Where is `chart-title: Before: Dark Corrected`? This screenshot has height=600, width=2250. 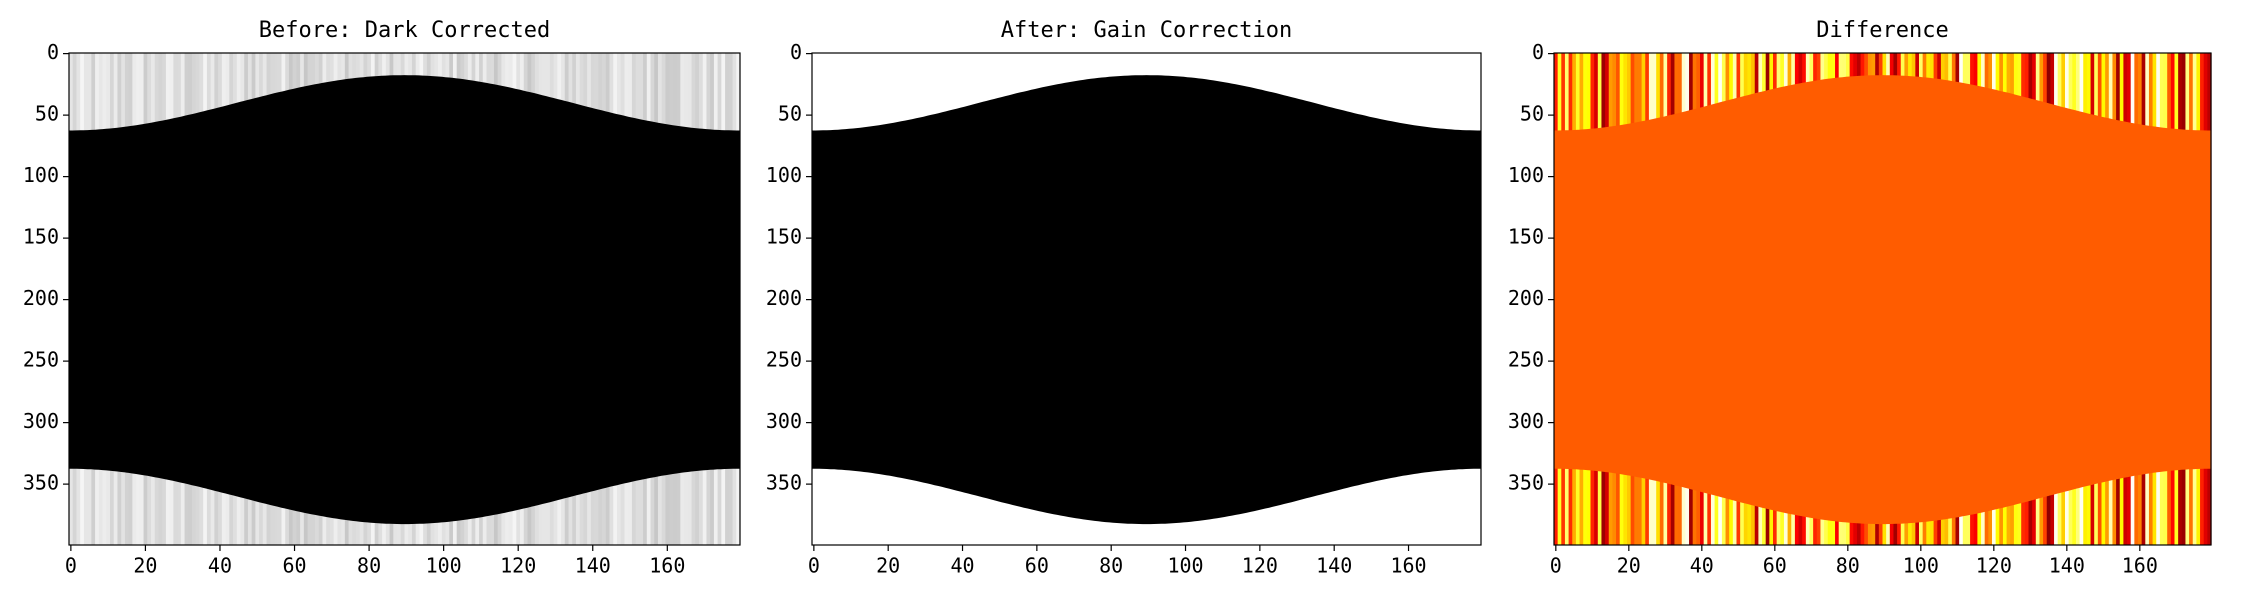 chart-title: Before: Dark Corrected is located at coordinates (404, 30).